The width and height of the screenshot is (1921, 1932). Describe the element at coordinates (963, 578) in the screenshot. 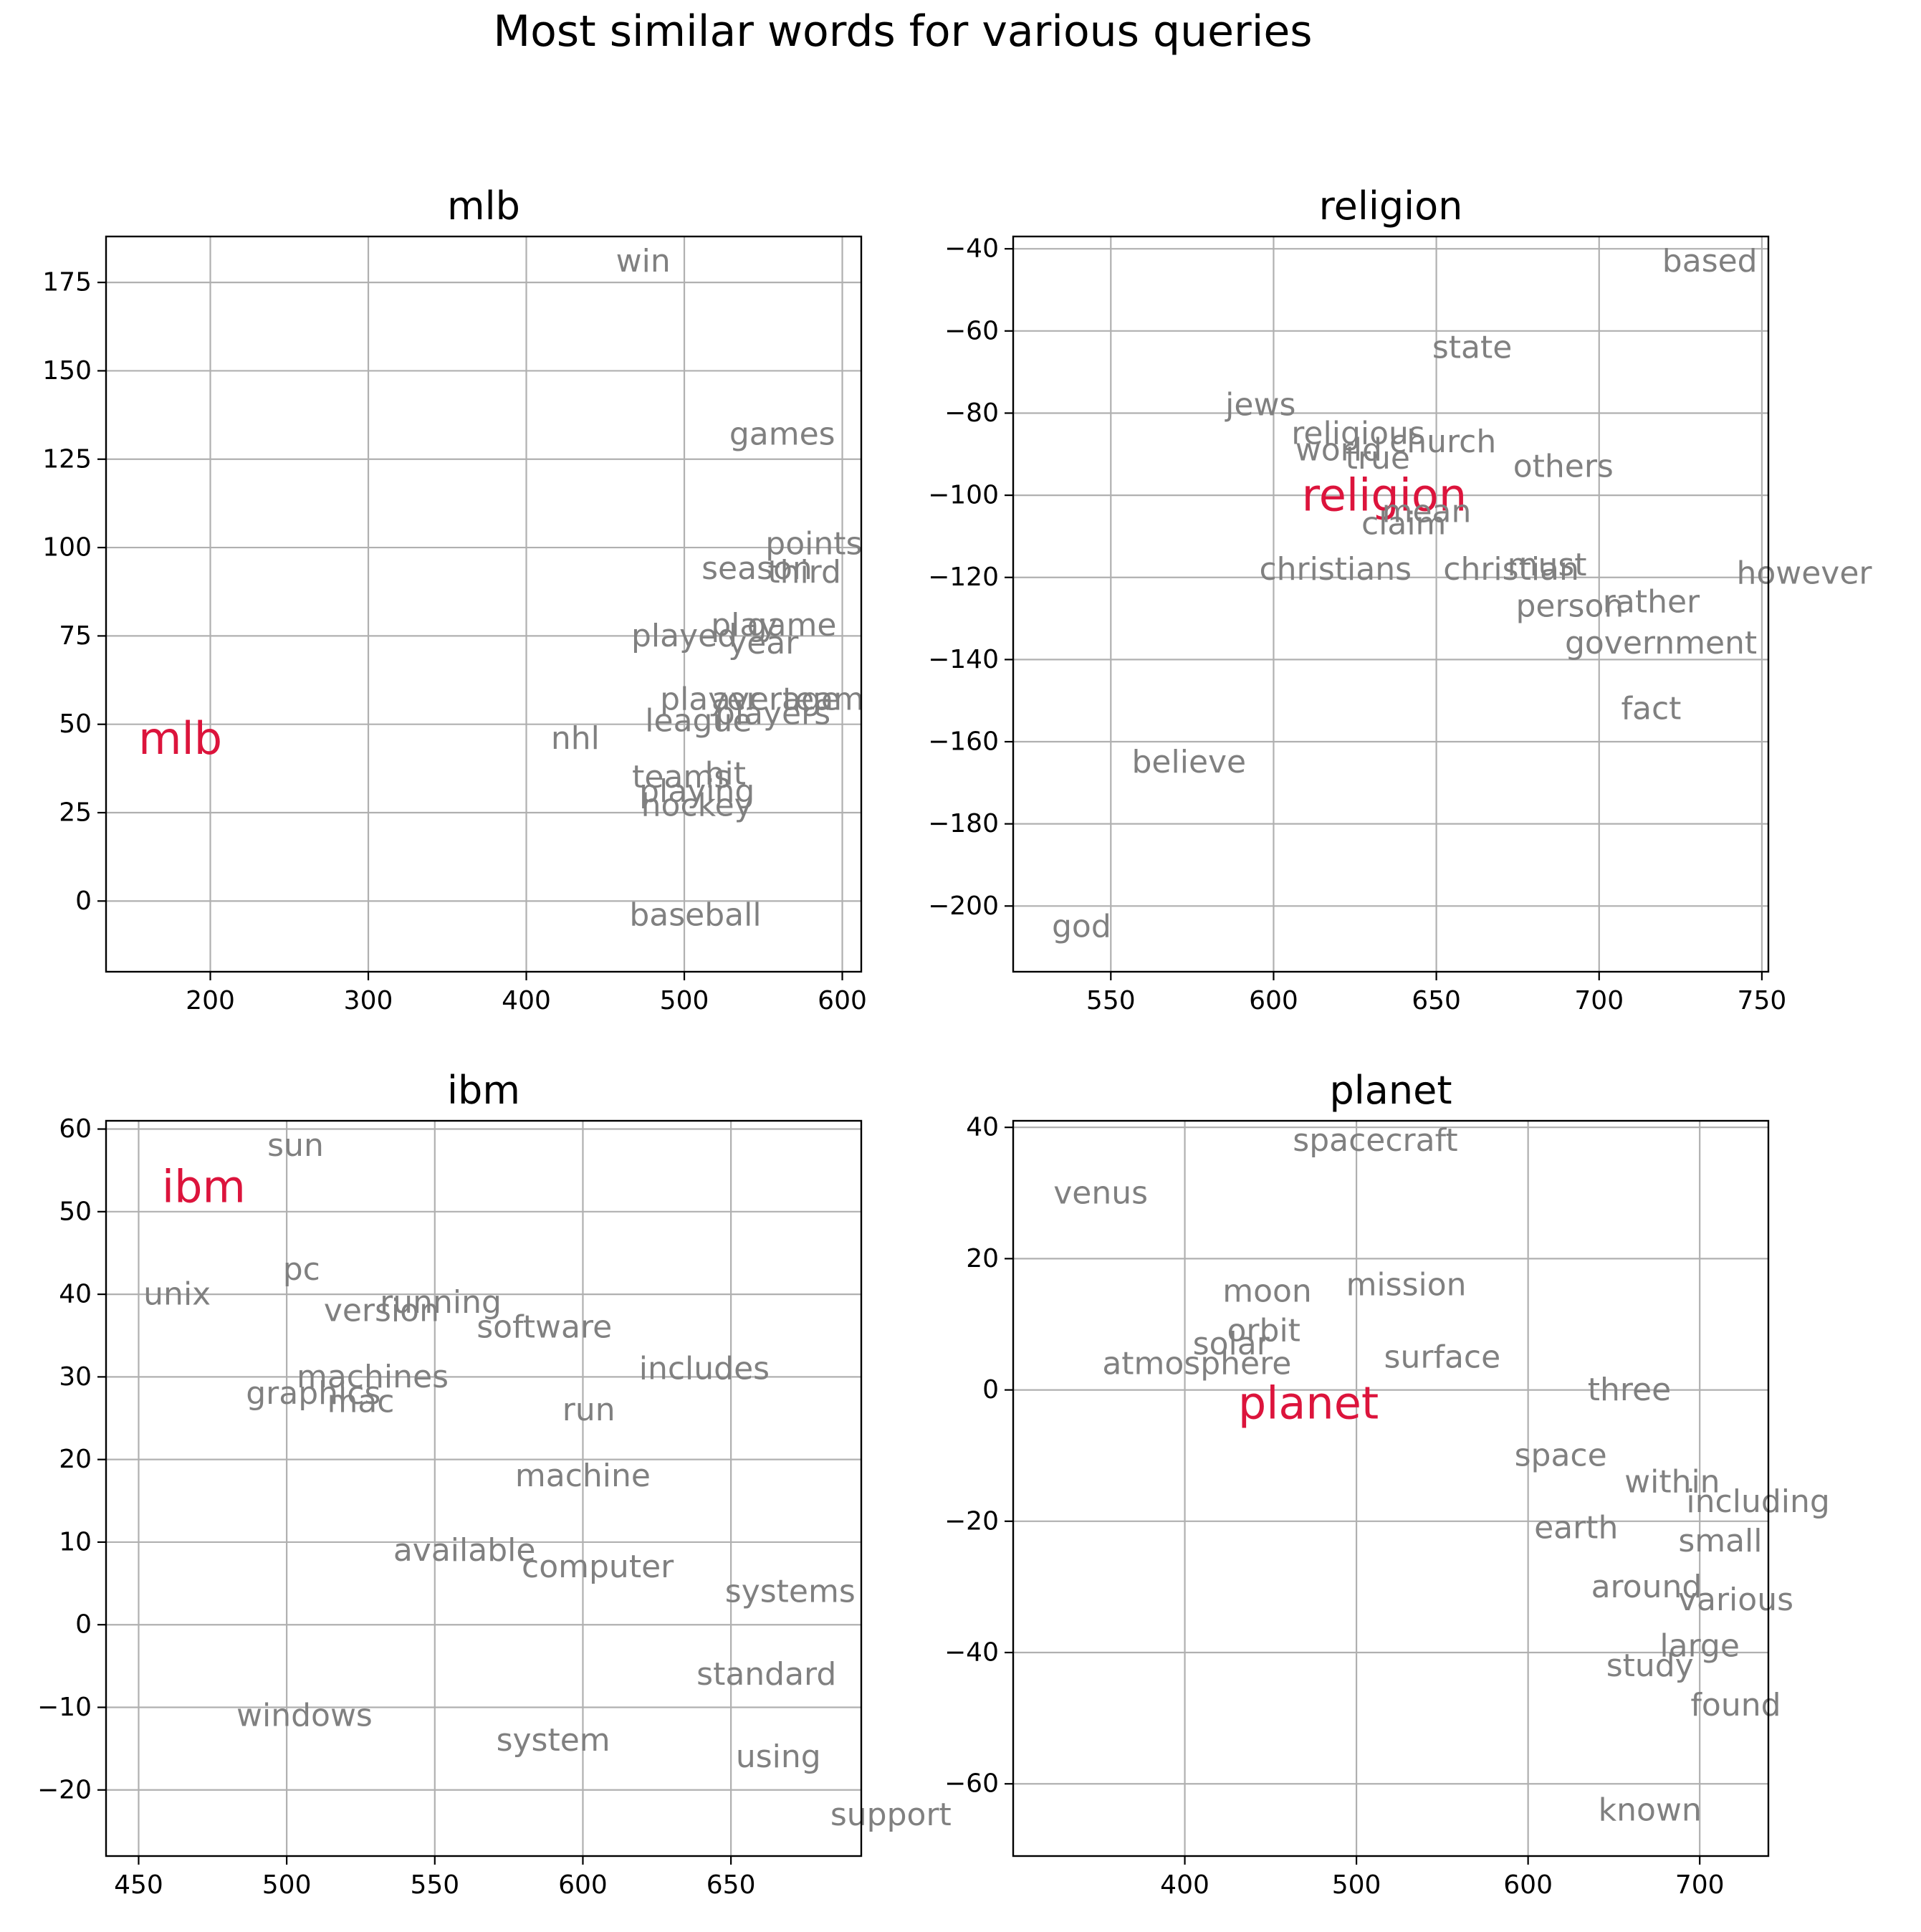

I see `y-tick-label: −120` at that location.